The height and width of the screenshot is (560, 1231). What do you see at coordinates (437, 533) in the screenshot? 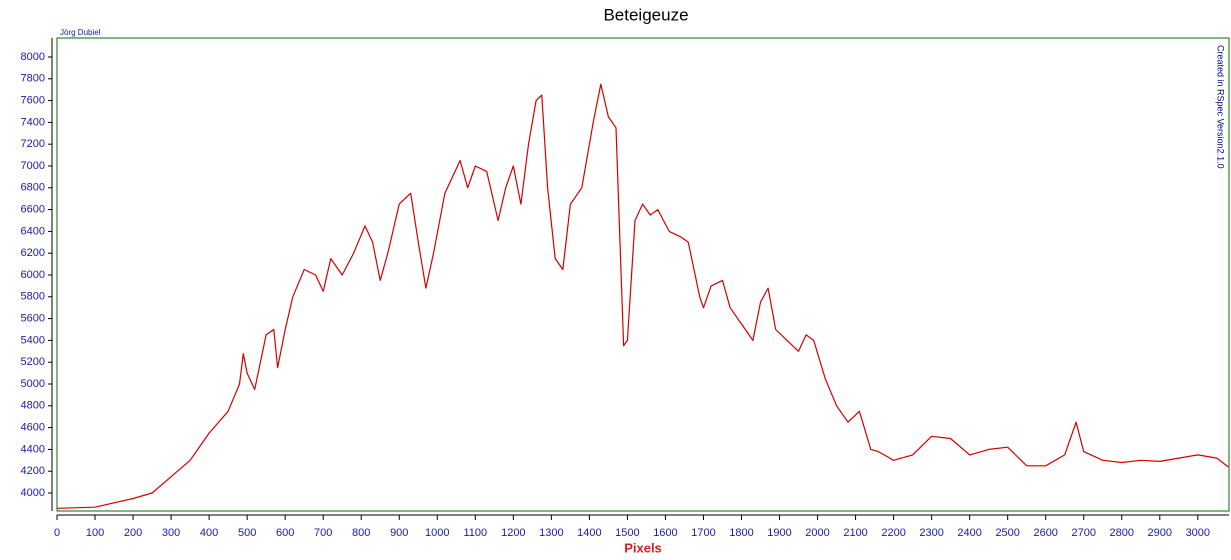
I see `x-tick-label: 1000` at bounding box center [437, 533].